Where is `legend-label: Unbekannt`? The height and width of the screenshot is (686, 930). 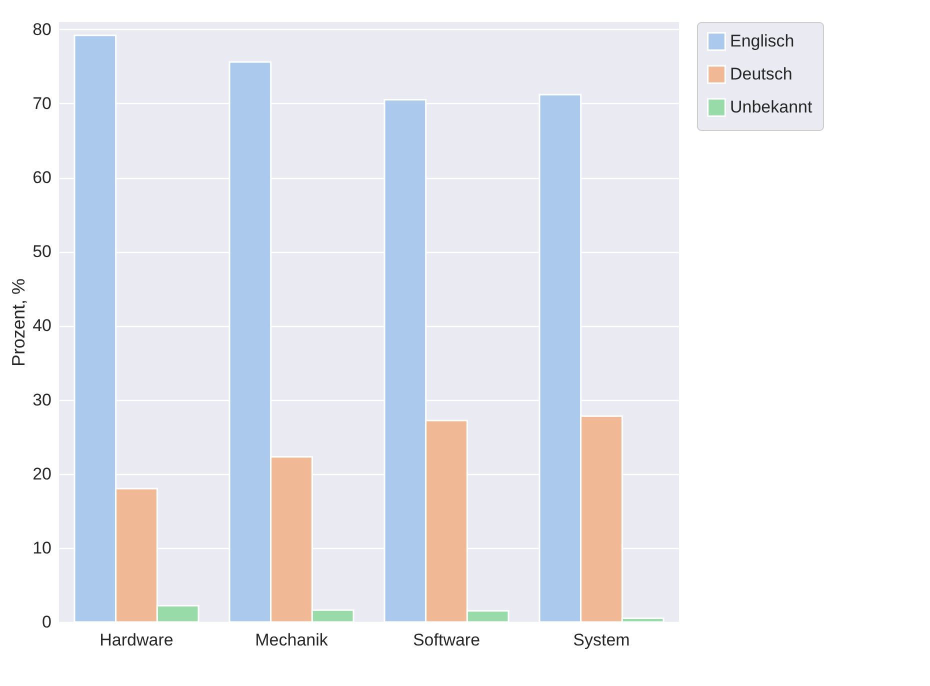
legend-label: Unbekannt is located at coordinates (771, 107).